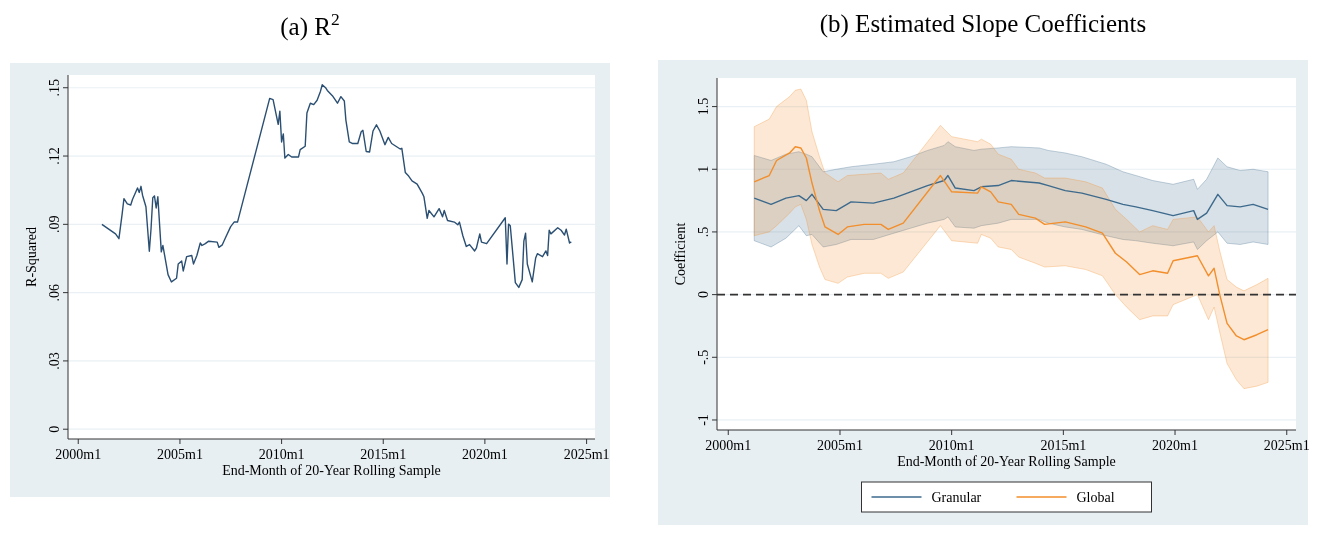 Image resolution: width=1325 pixels, height=533 pixels. I want to click on y-tick-label: .09, so click(54, 224).